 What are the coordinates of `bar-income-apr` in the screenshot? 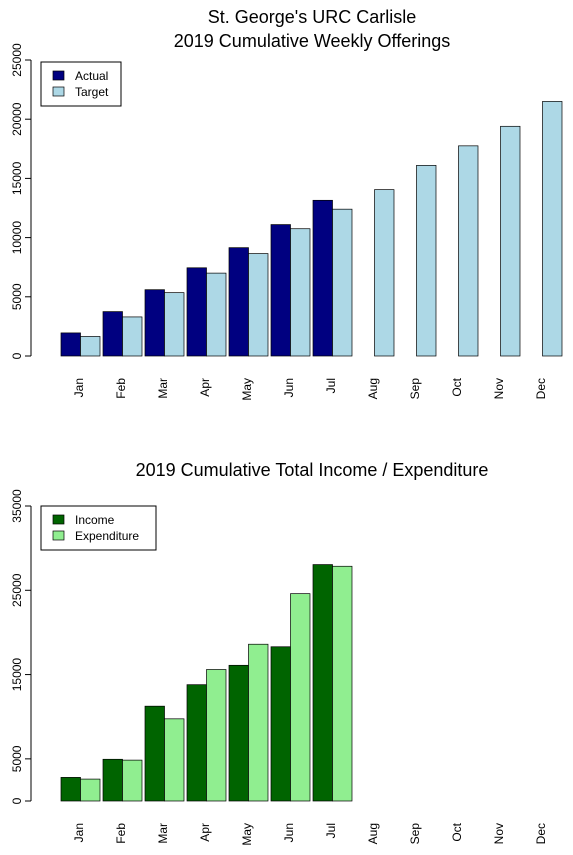 It's located at (196, 743).